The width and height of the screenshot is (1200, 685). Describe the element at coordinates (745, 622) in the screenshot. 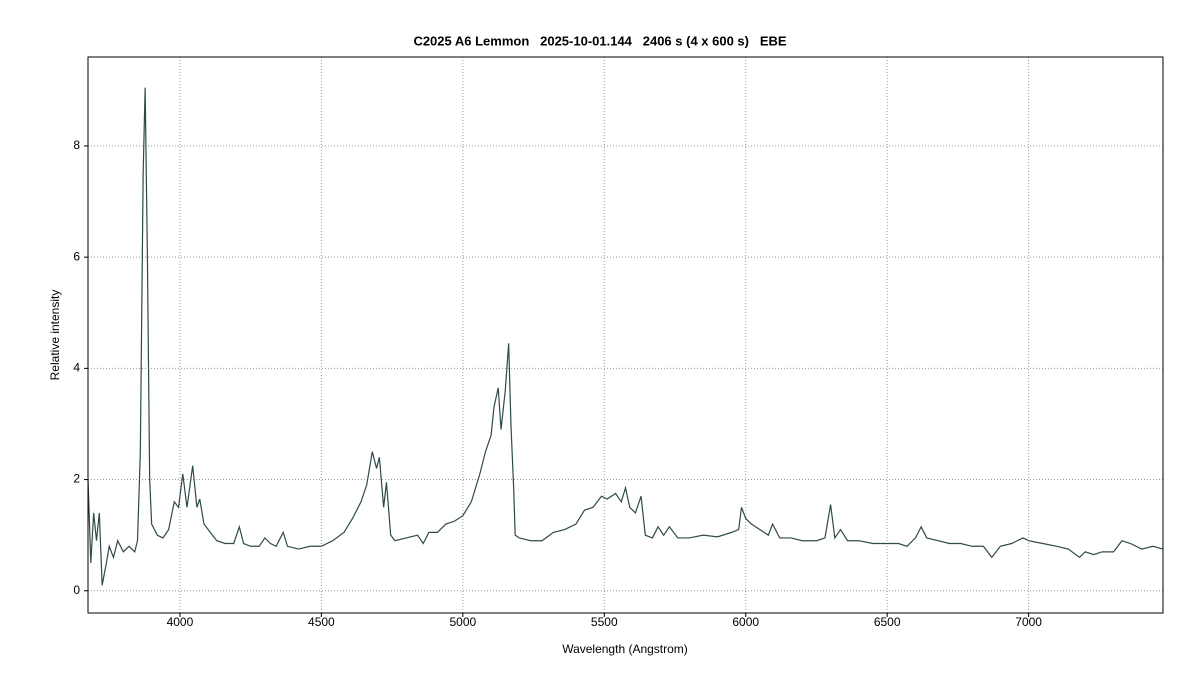

I see `x-tick-label: 6000` at that location.